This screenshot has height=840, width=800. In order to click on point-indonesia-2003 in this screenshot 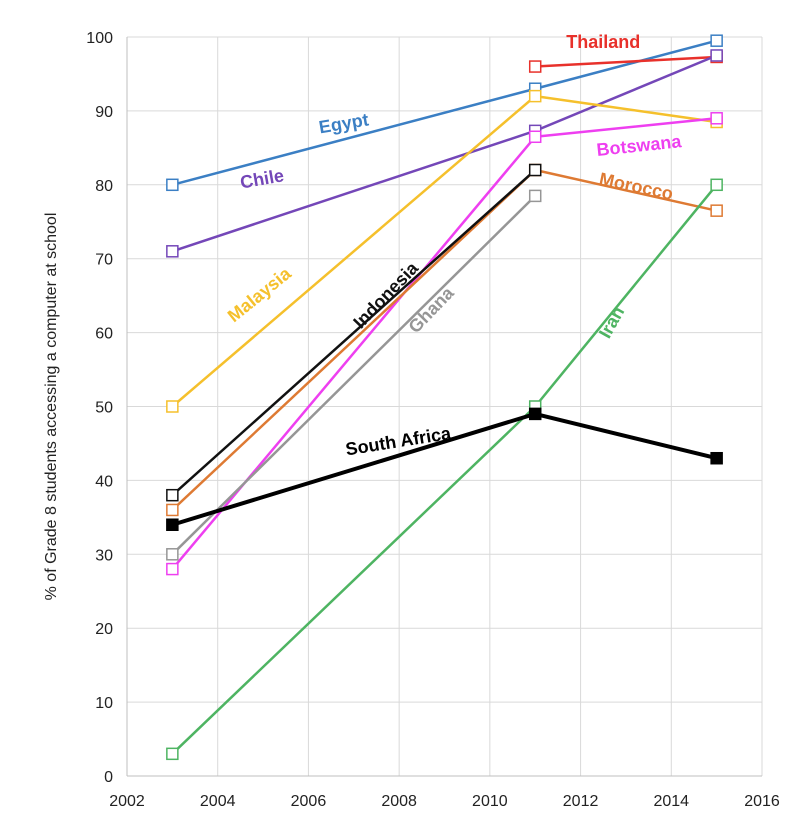, I will do `click(172, 495)`.